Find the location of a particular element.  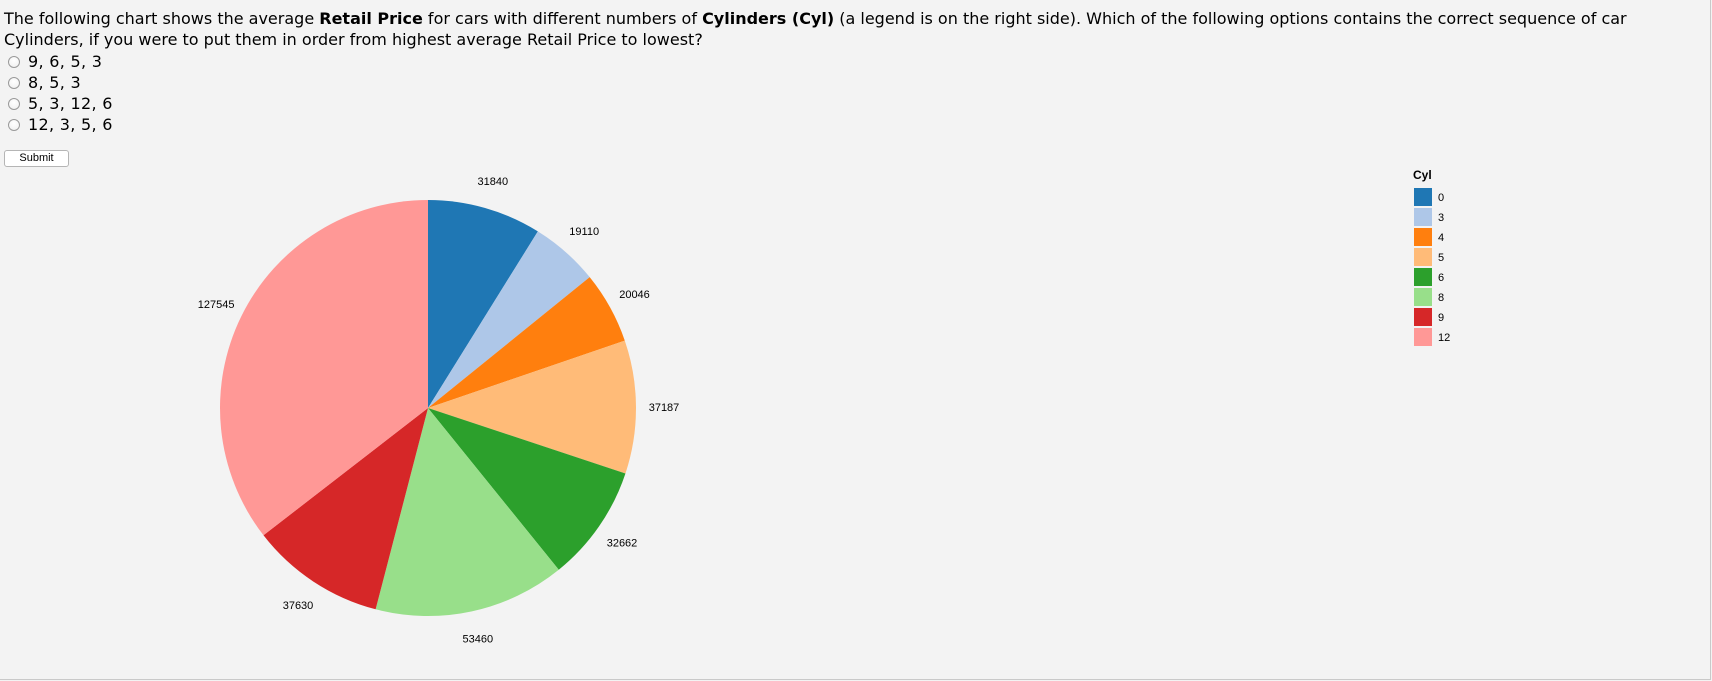

slice-value-label: 53460 is located at coordinates (478, 640).